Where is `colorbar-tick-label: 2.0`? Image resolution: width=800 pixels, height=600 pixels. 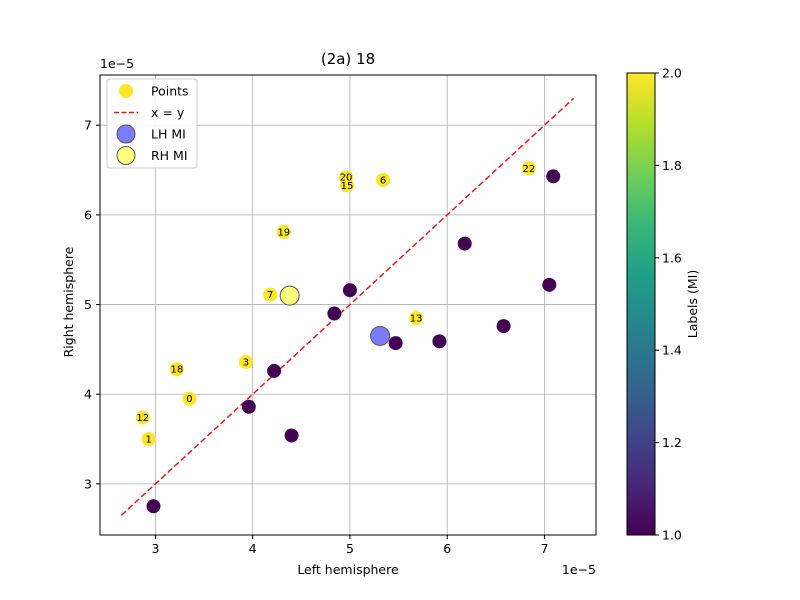 colorbar-tick-label: 2.0 is located at coordinates (672, 73).